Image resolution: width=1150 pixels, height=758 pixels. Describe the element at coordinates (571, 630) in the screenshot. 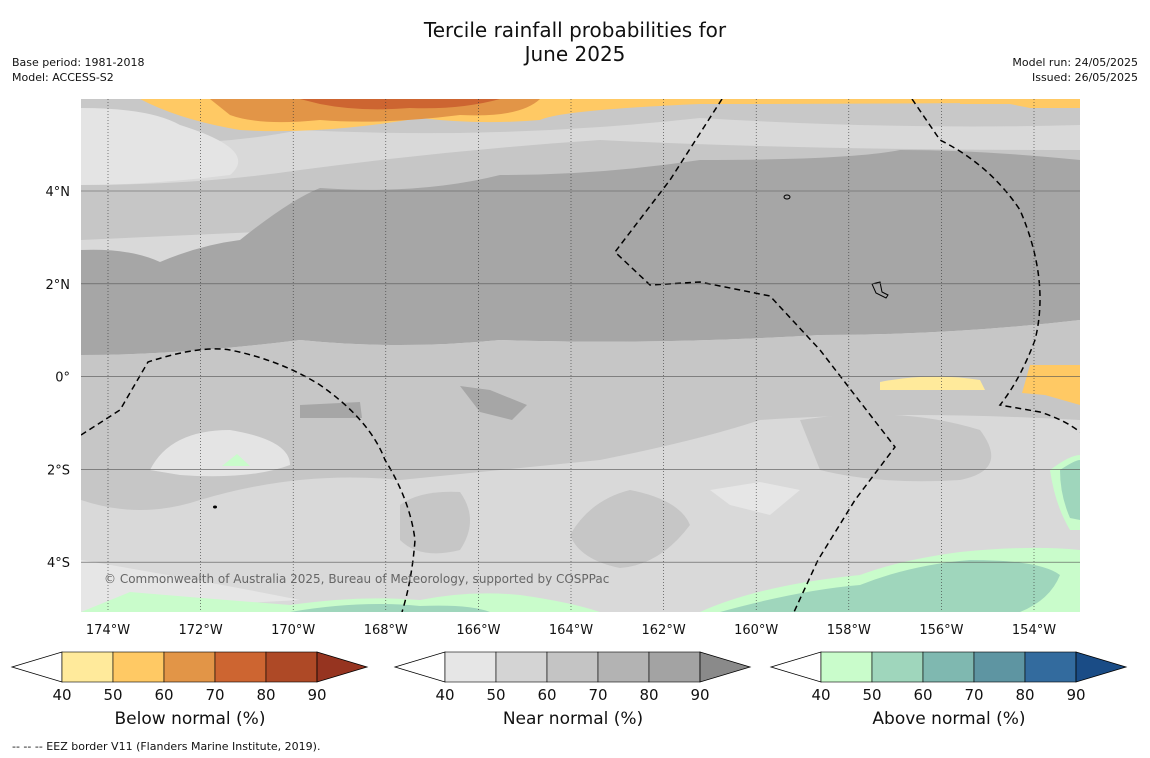

I see `lon-tick-label: 164°W` at that location.